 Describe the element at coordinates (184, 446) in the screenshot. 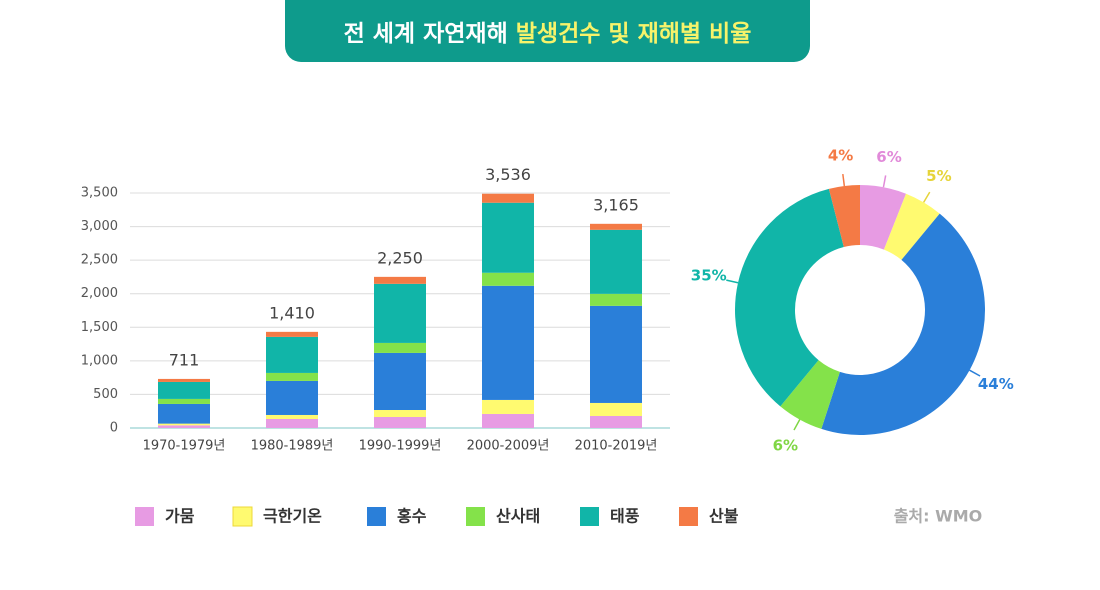

I see `x-tick-label: 1970-1979년` at that location.